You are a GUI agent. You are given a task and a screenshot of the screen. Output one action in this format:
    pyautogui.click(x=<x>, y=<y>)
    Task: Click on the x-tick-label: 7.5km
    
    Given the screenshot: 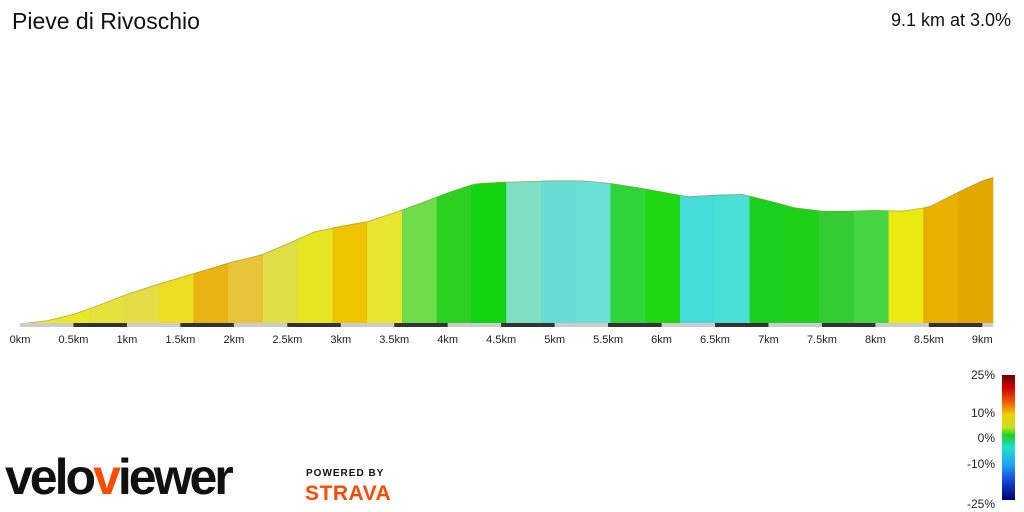 What is the action you would take?
    pyautogui.click(x=822, y=340)
    